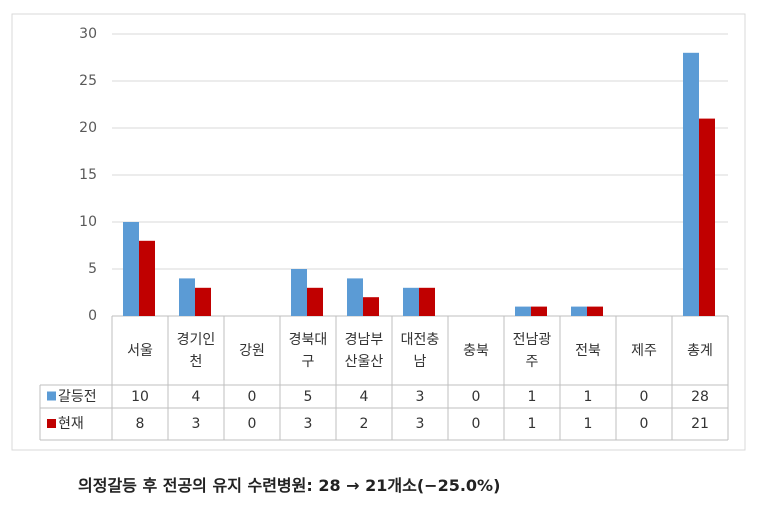 The height and width of the screenshot is (505, 758). I want to click on category-label: 서울, so click(140, 350).